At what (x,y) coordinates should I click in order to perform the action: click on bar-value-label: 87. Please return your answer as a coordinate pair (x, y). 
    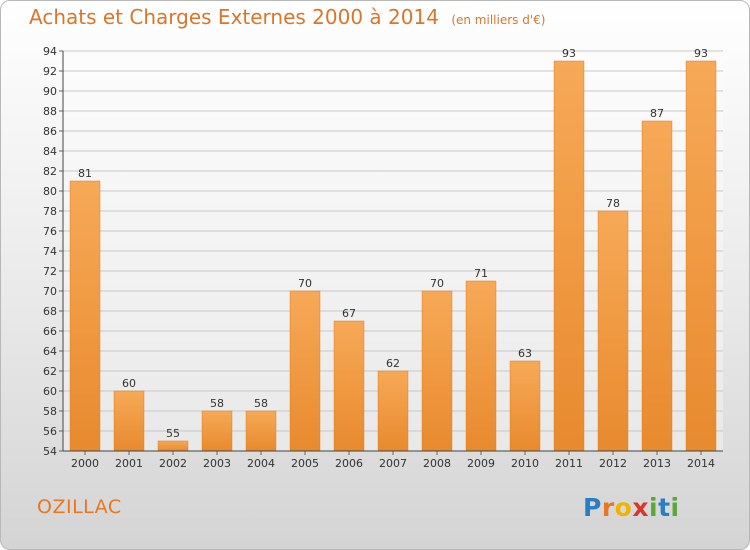
    Looking at the image, I should click on (657, 113).